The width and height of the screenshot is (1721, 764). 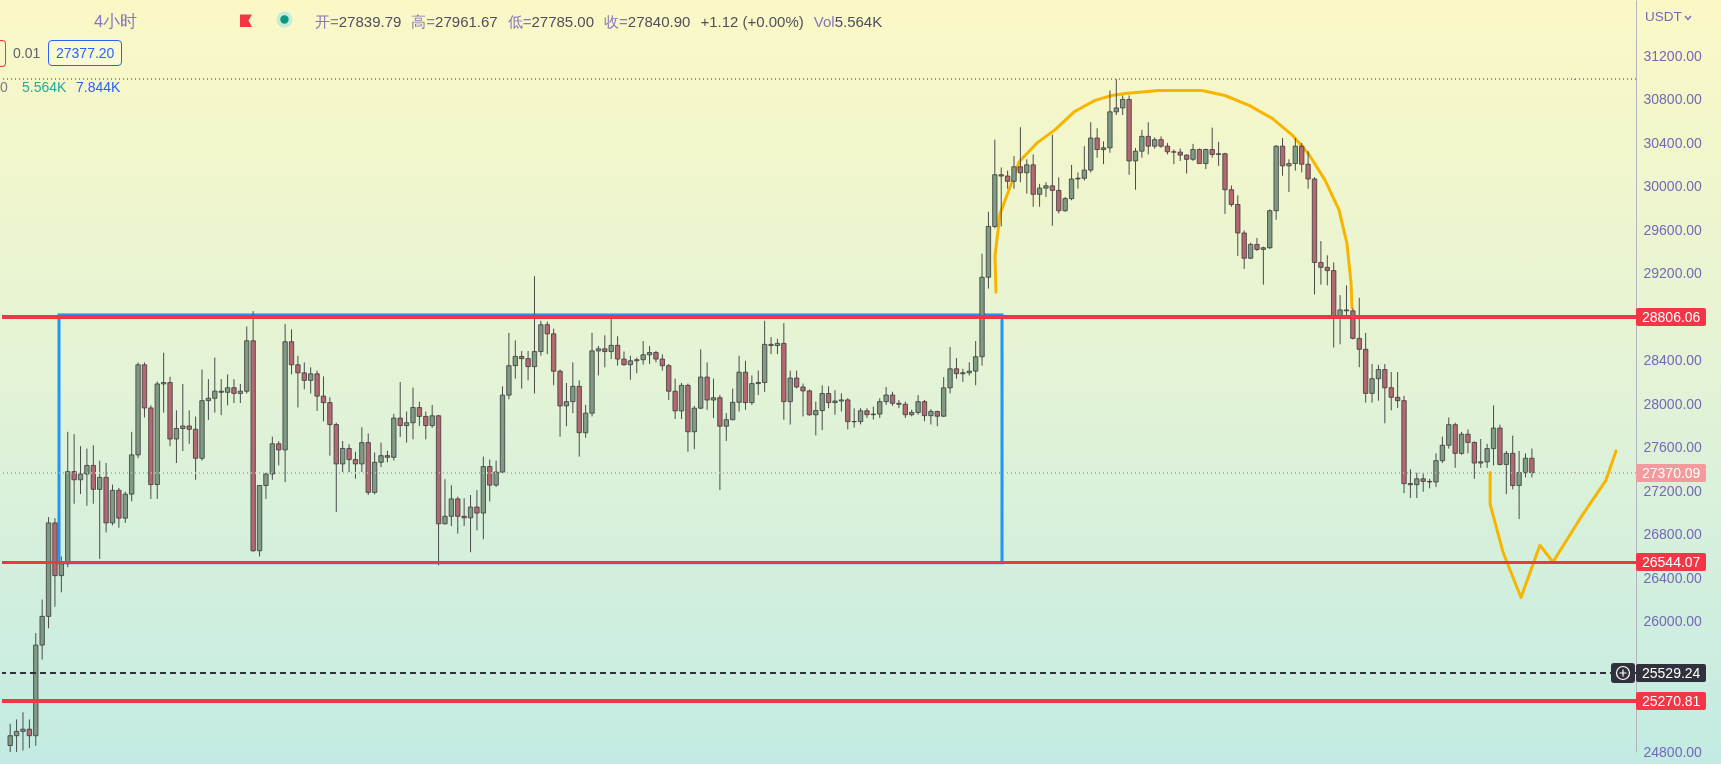 What do you see at coordinates (1673, 142) in the screenshot?
I see `y-tick-label: 30400.00` at bounding box center [1673, 142].